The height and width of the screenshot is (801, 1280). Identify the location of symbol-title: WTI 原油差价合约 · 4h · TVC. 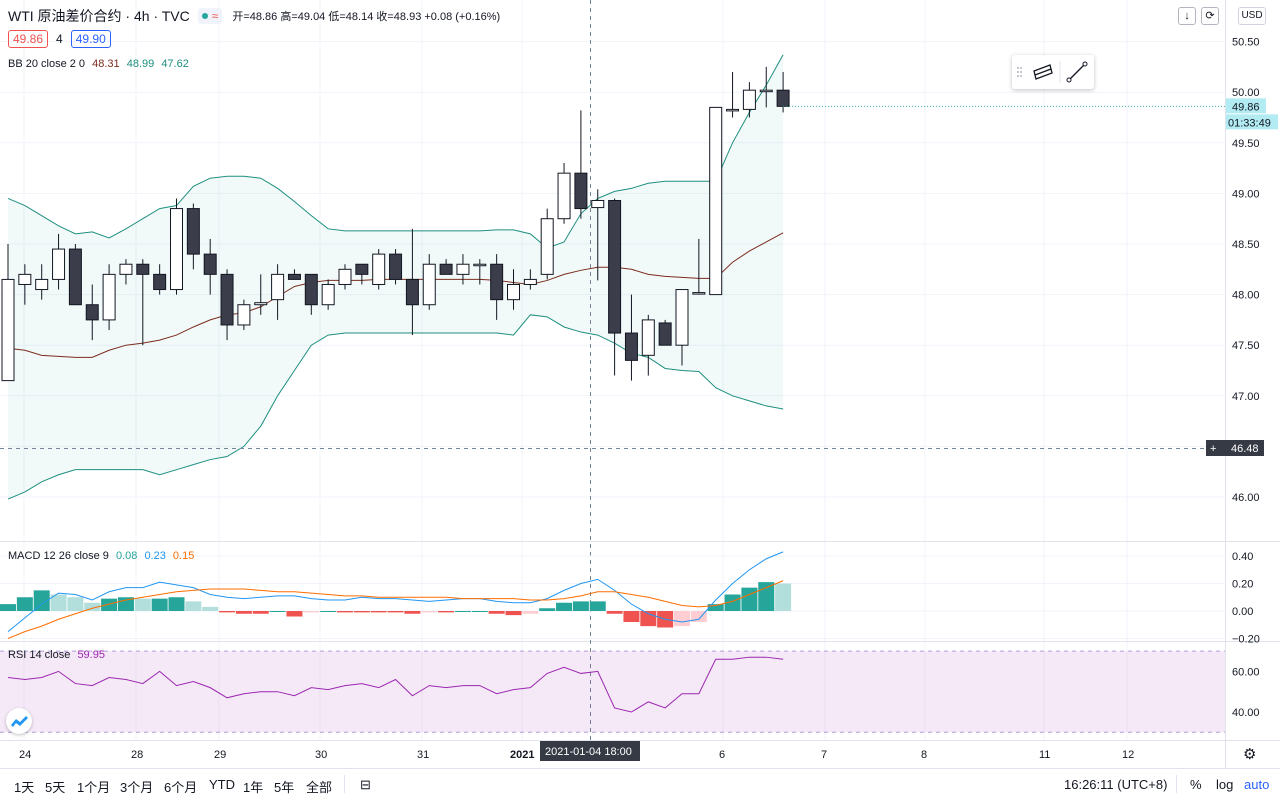
(99, 16).